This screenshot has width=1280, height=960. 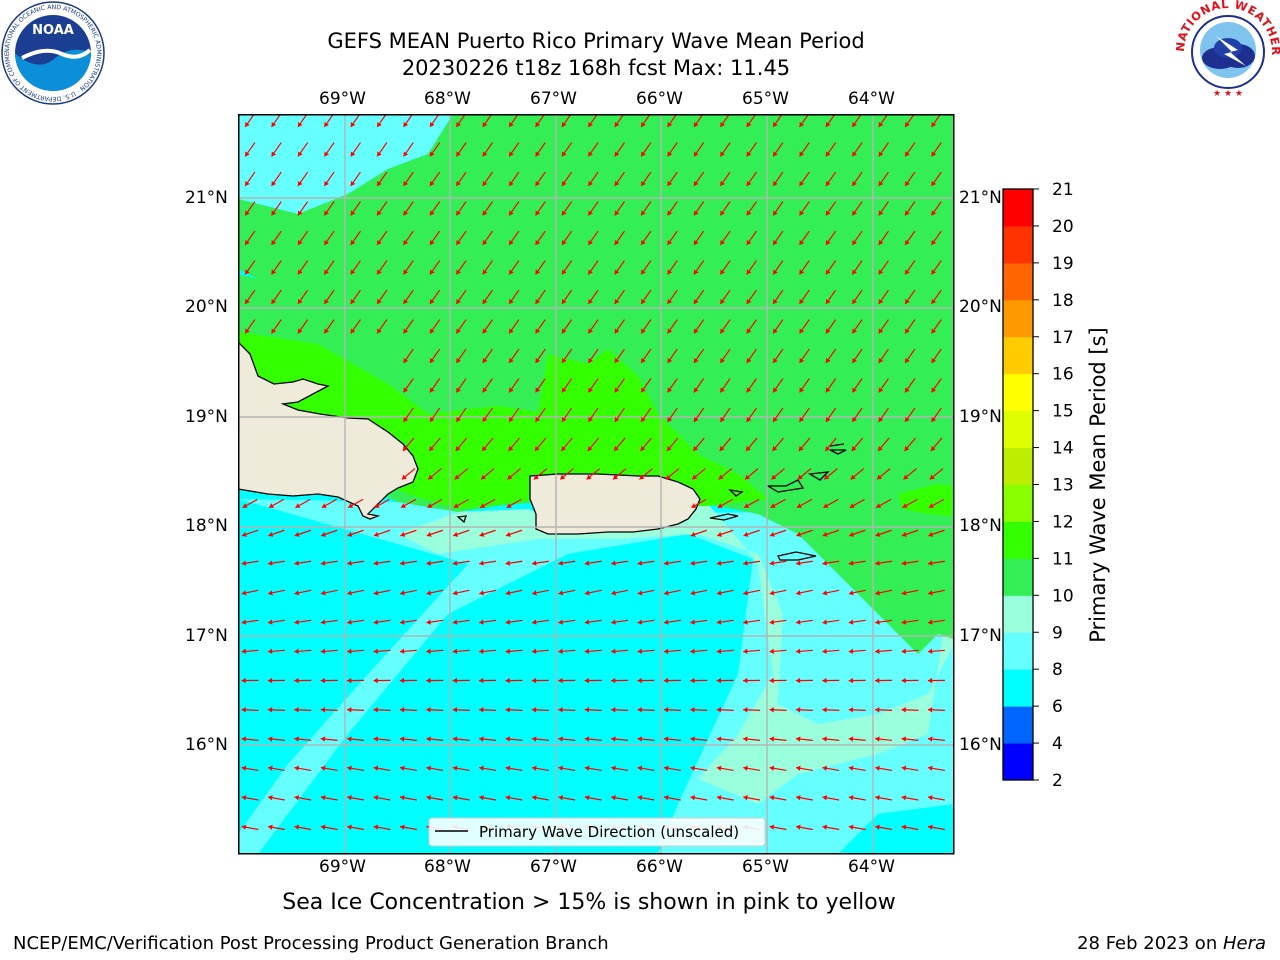 I want to click on colorbar-ticks: 2 4 6 8 9 10 11 12 13 14 15 16 17 18 19 20 21, so click(x=1053, y=485).